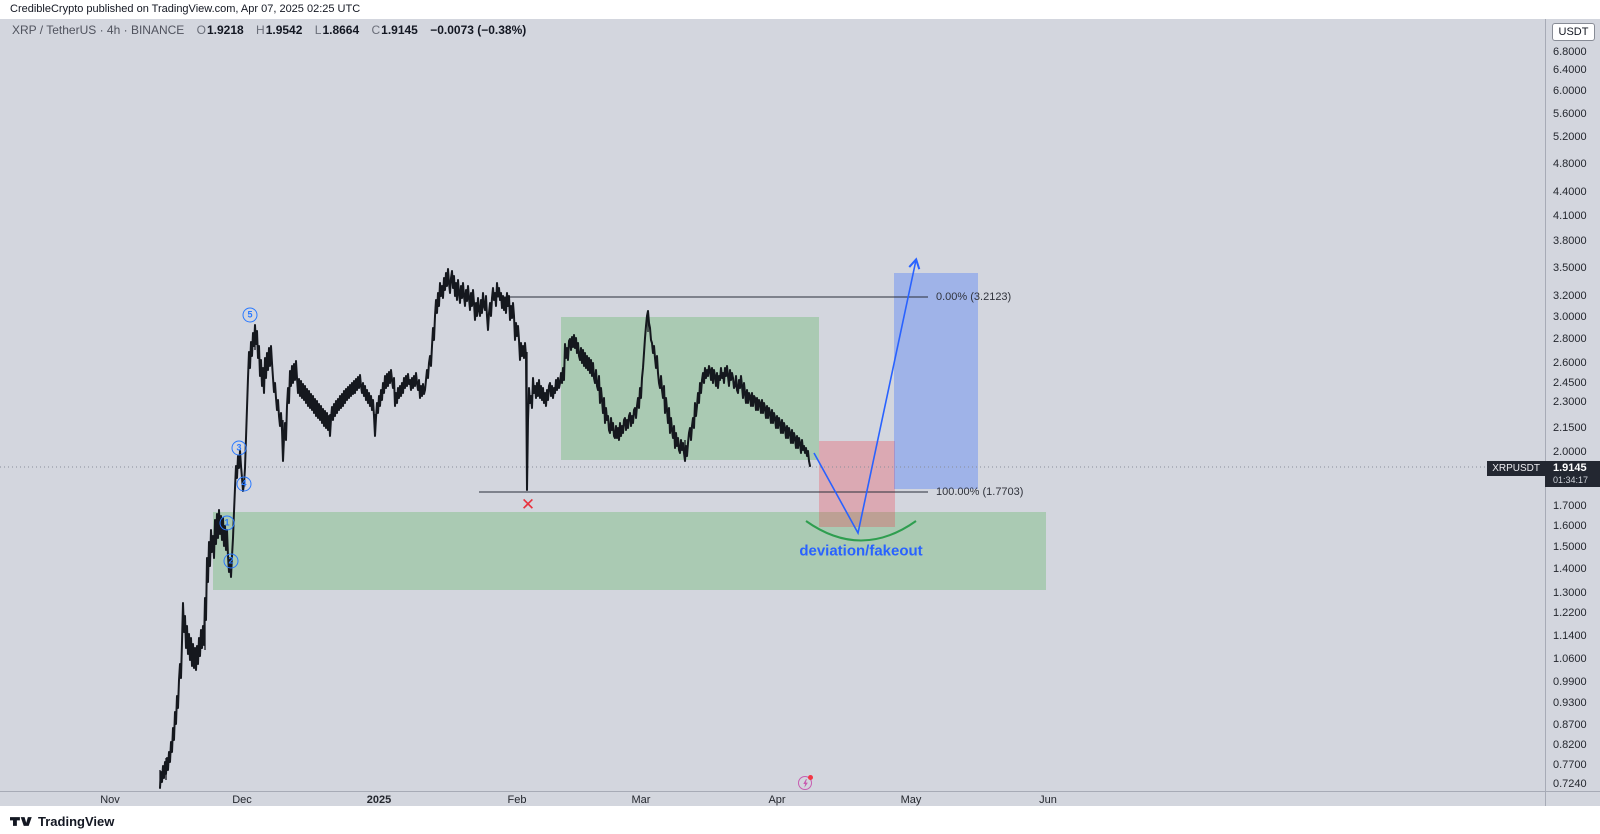  I want to click on wave-label-5: 5, so click(250, 315).